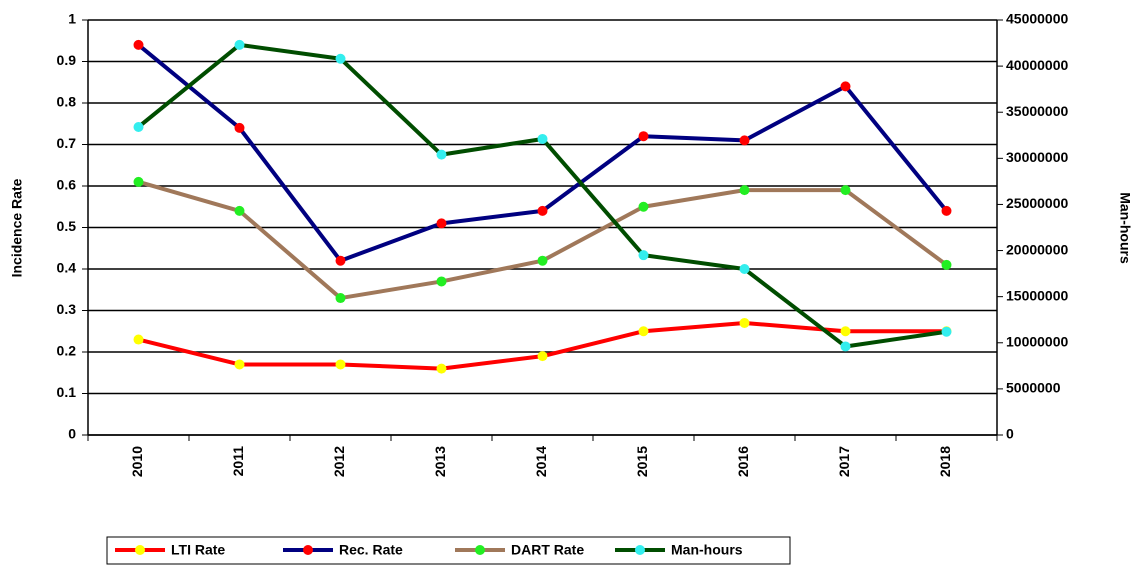 The image size is (1139, 565). Describe the element at coordinates (67, 226) in the screenshot. I see `y-tick-label: 0.5` at that location.